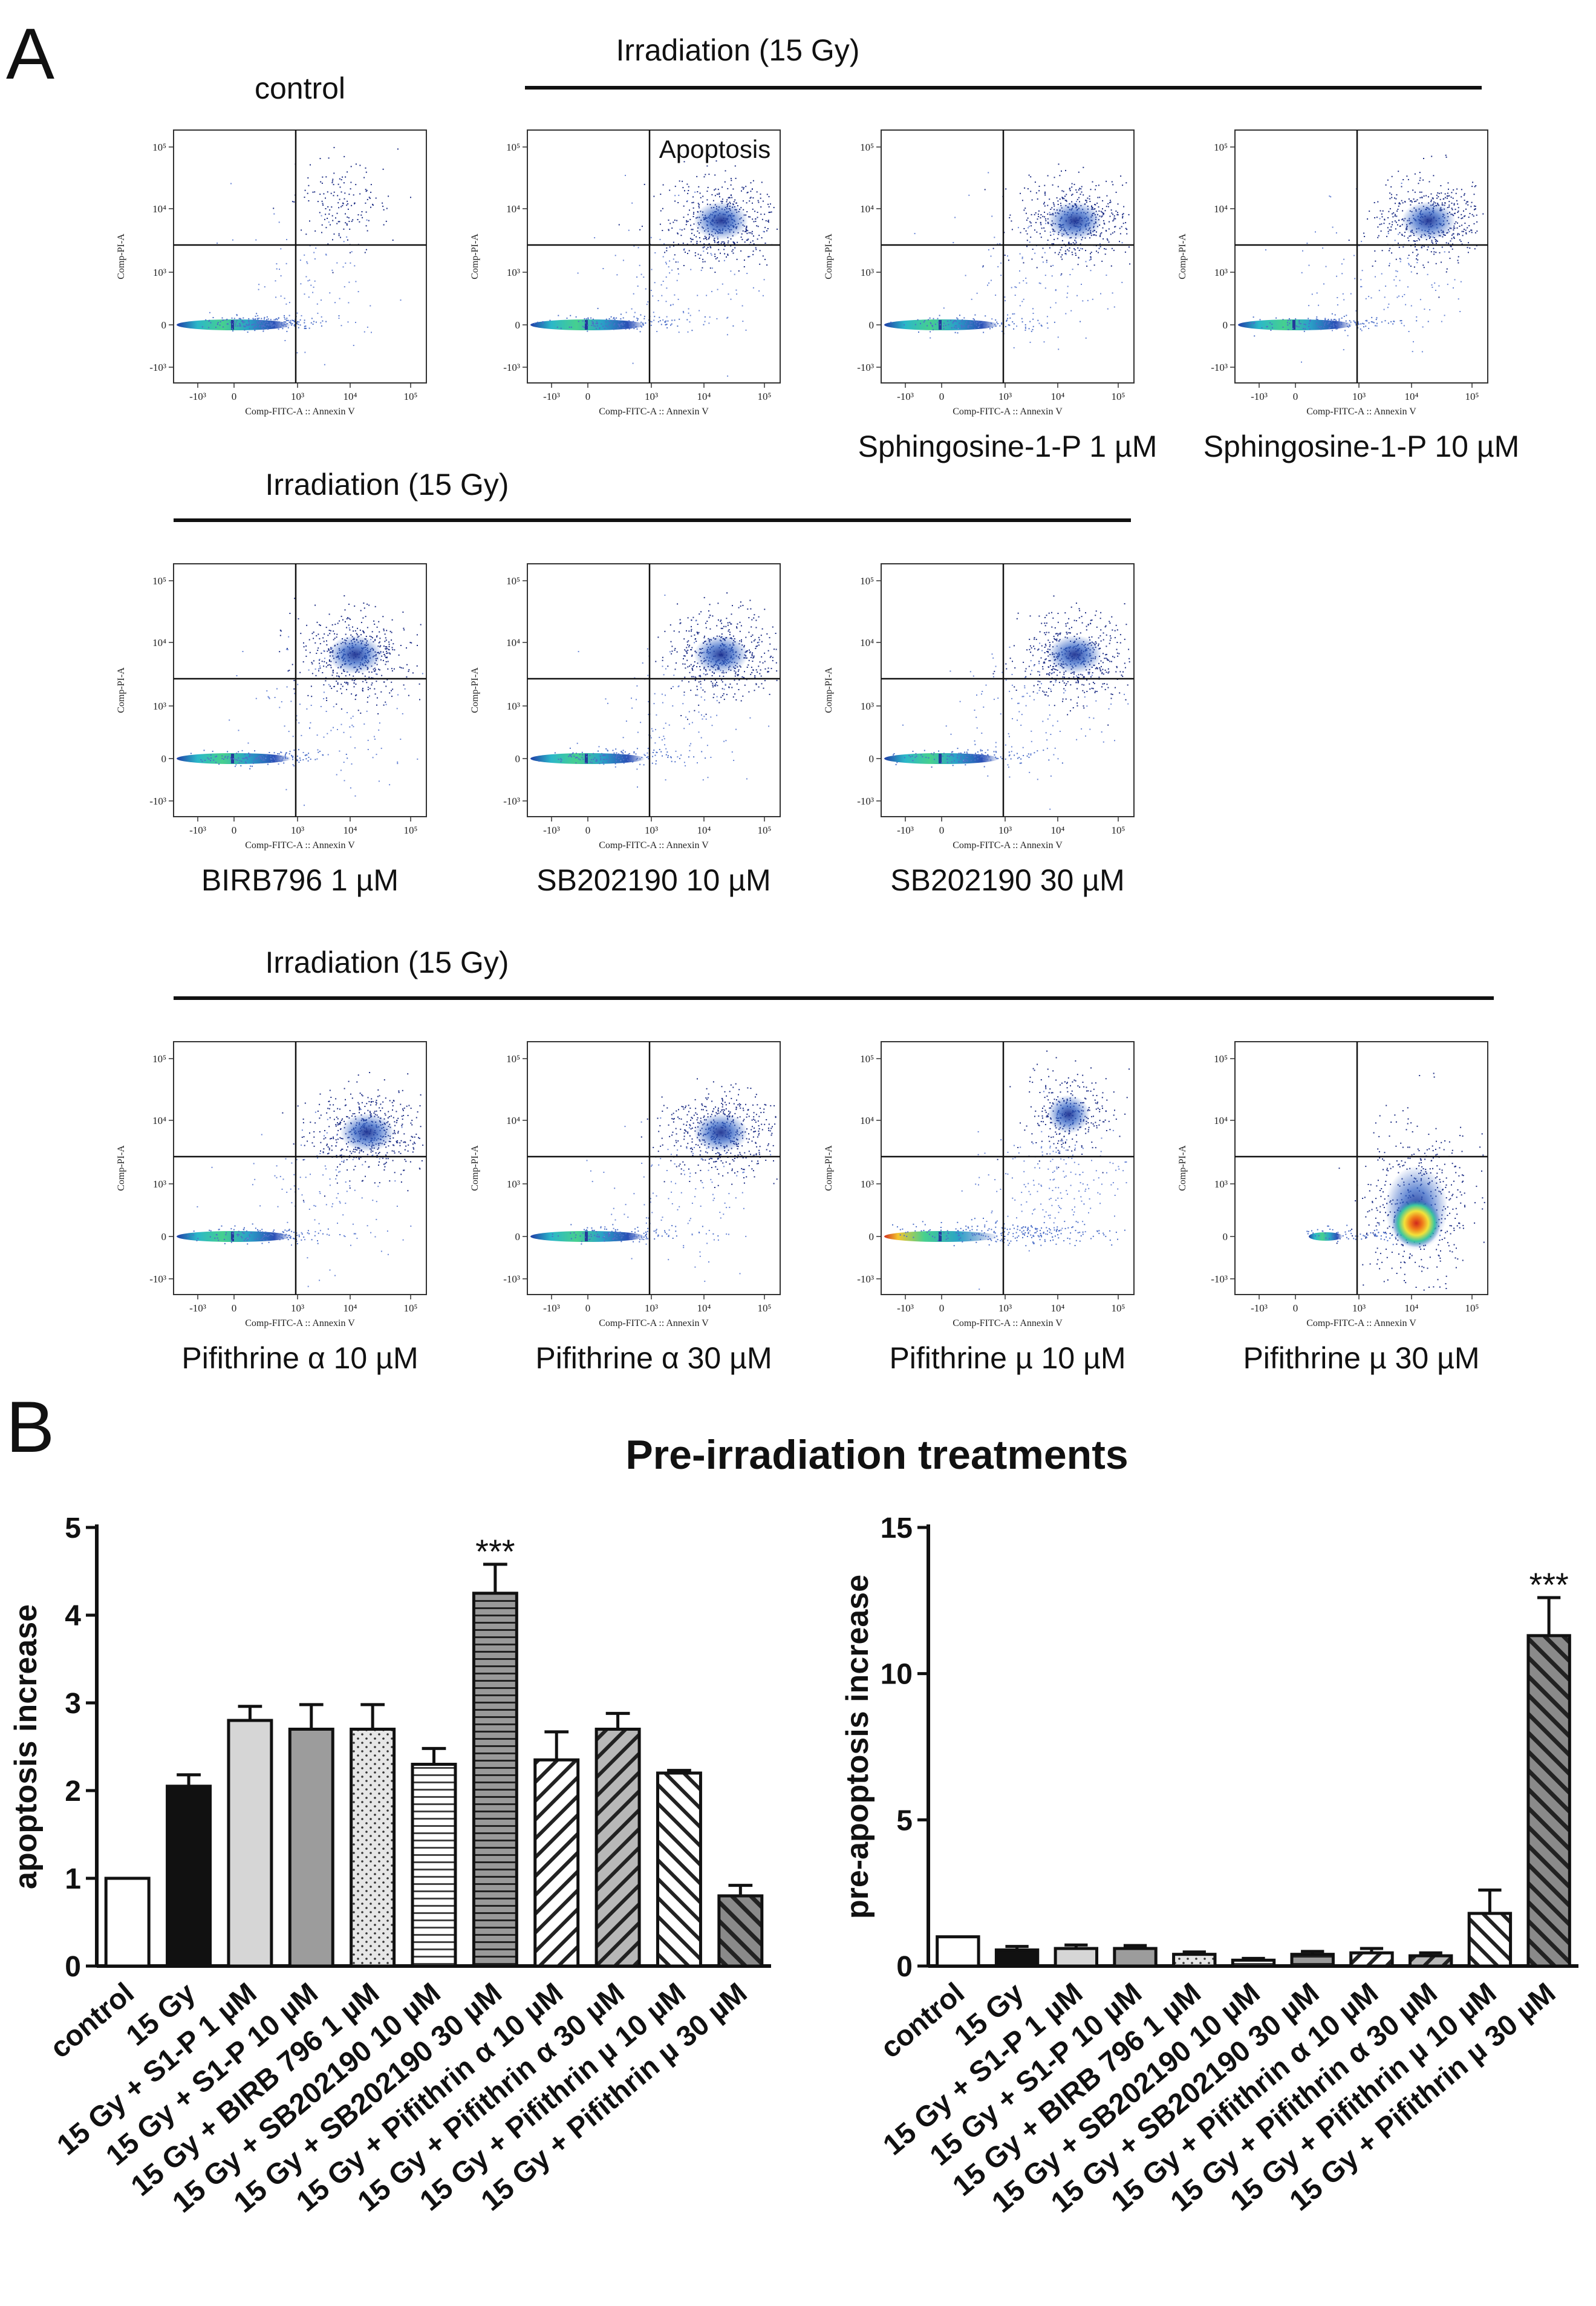 This screenshot has height=2306, width=1596. I want to click on y-tick-label: 10⁵, so click(513, 147).